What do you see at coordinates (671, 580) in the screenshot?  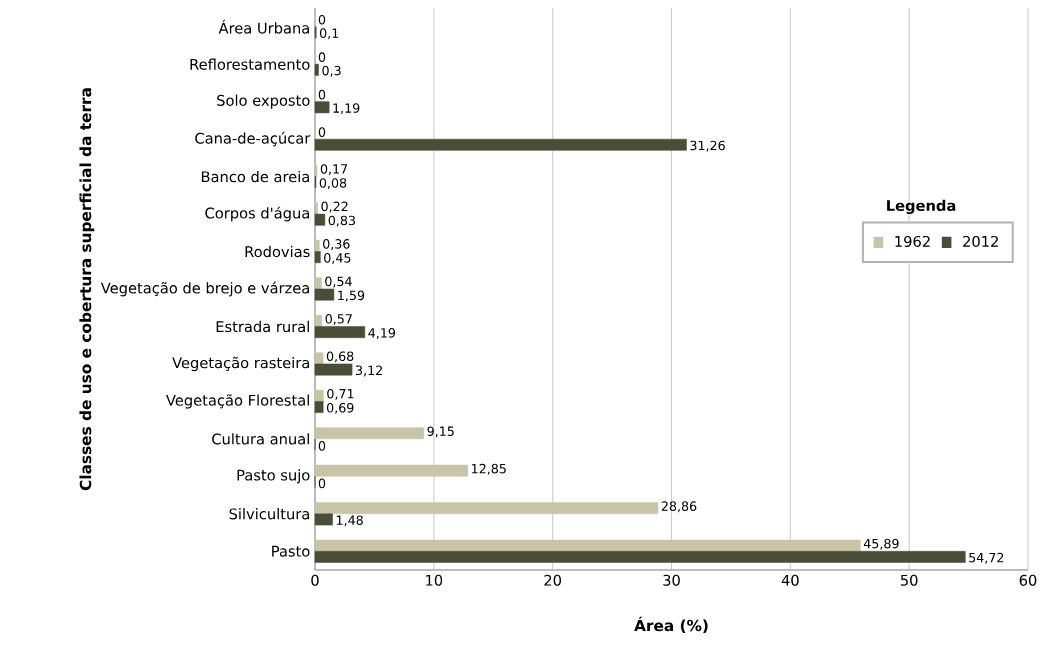 I see `x-tick-label: 30` at bounding box center [671, 580].